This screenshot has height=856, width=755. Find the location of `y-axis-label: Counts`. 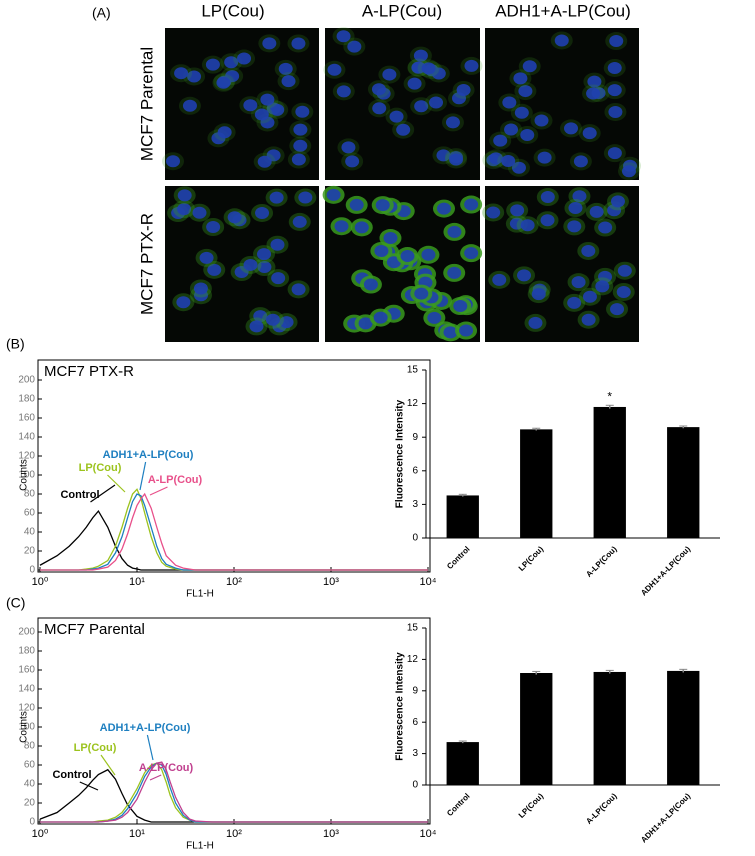

y-axis-label: Counts is located at coordinates (24, 727).